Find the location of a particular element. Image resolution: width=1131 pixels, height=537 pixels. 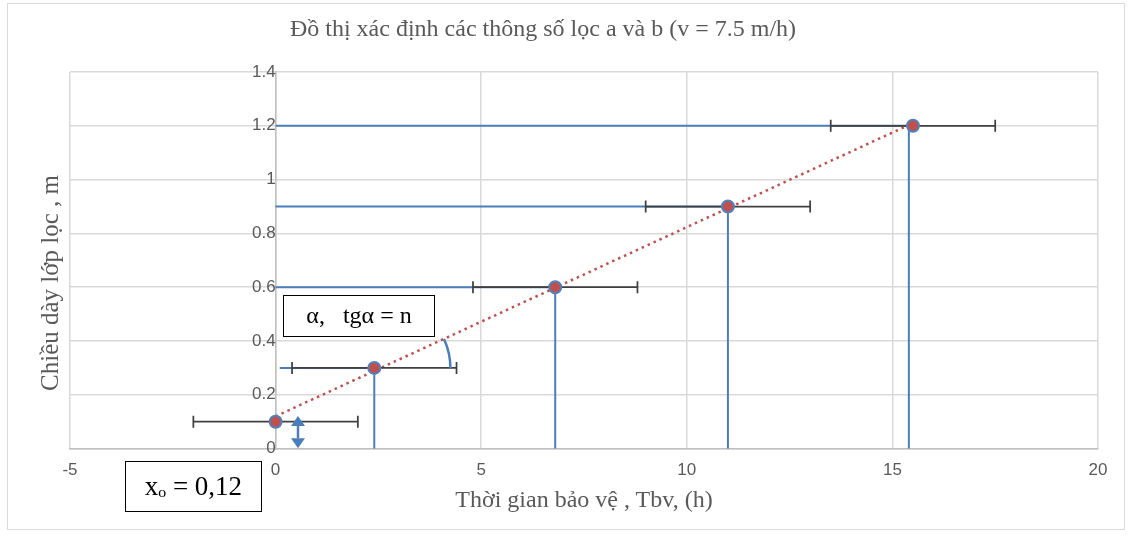

y-tick-label: 1 is located at coordinates (271, 179).